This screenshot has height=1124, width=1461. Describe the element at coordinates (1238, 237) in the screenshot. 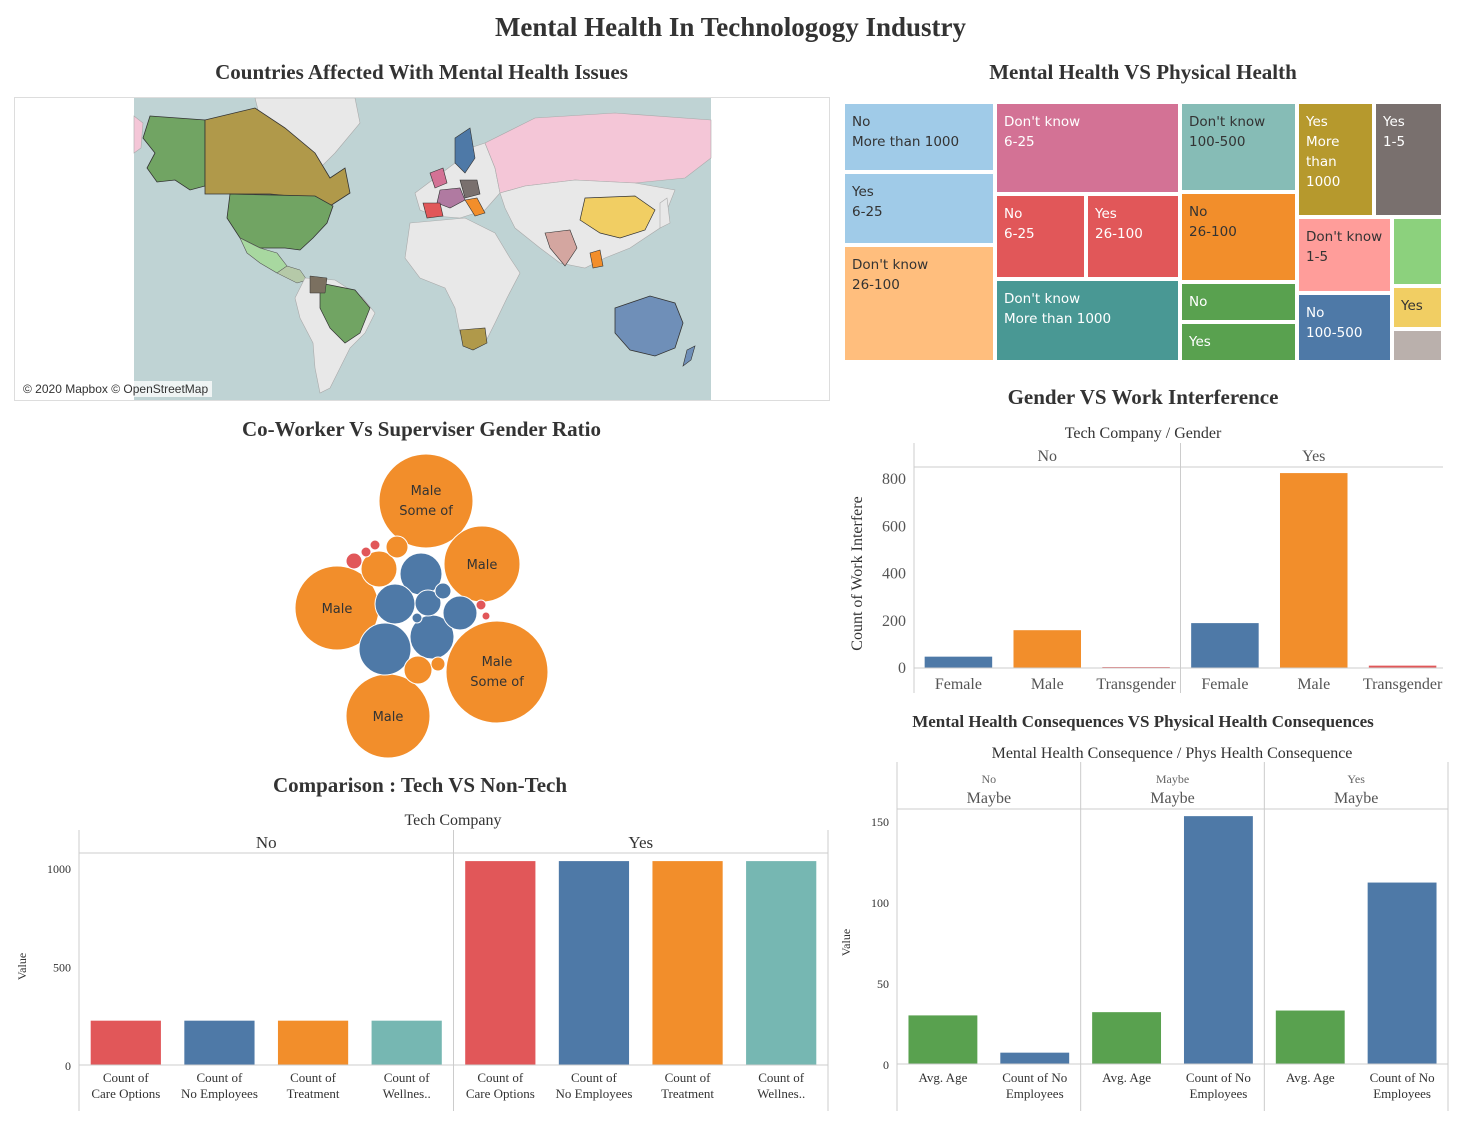

I see `treemap-cell: No 26-100` at that location.